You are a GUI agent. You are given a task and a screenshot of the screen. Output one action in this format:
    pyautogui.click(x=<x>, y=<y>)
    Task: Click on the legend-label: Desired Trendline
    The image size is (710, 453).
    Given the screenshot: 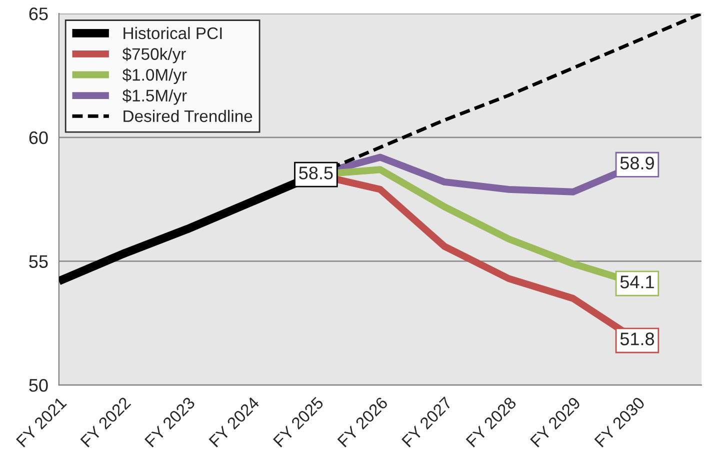 What is the action you would take?
    pyautogui.click(x=188, y=116)
    